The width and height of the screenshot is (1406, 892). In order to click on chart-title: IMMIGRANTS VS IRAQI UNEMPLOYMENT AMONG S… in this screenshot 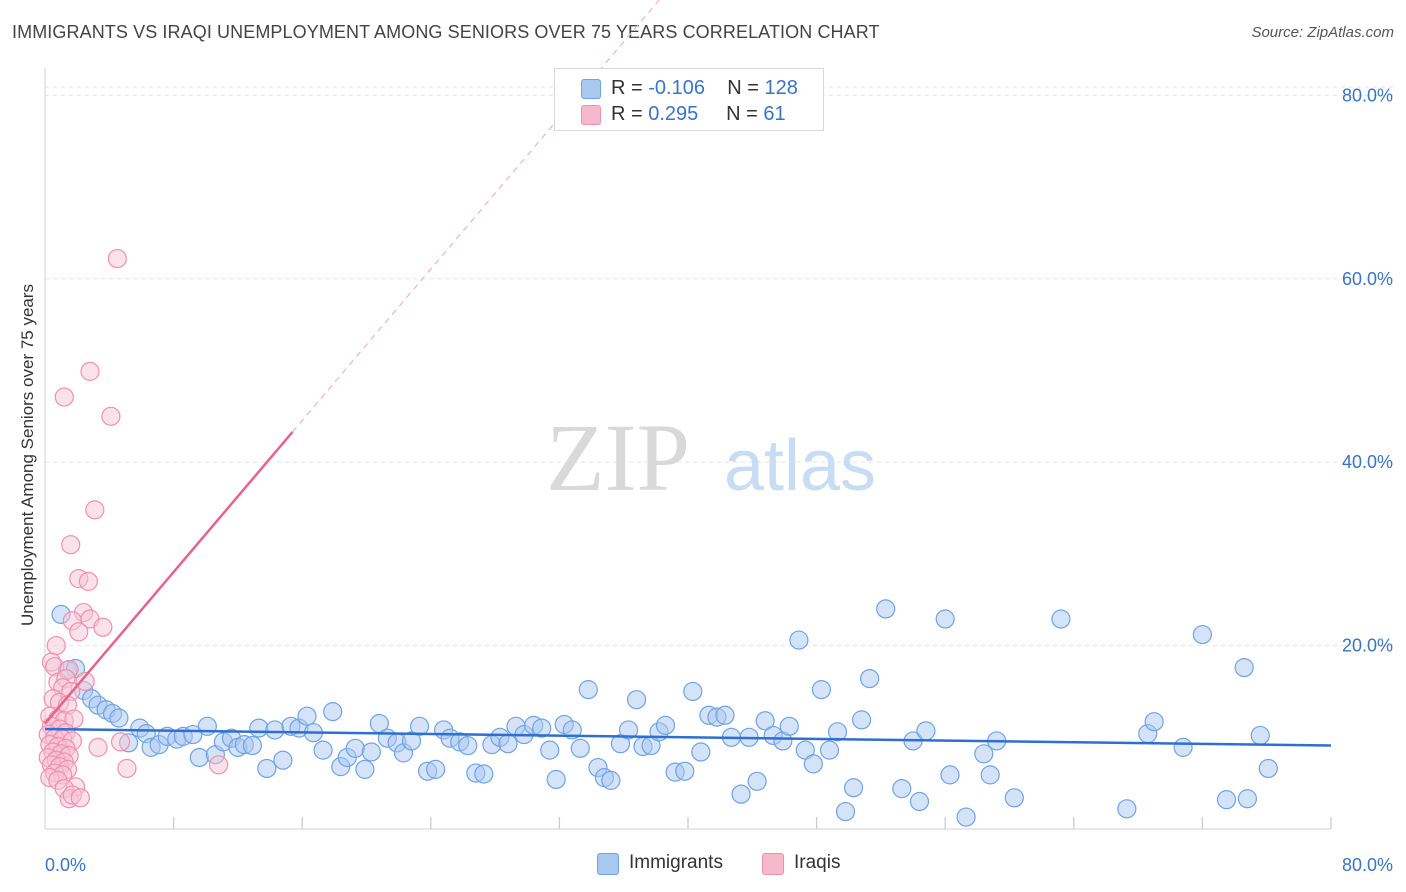, I will do `click(446, 32)`.